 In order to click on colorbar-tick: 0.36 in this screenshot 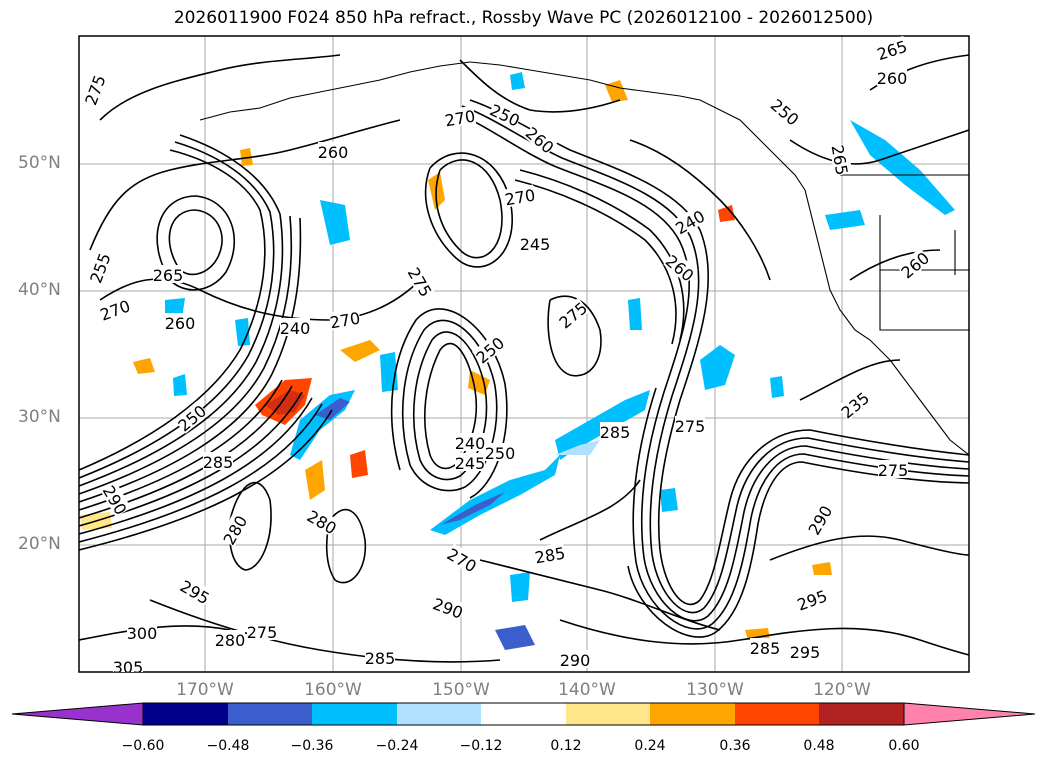, I will do `click(735, 746)`.